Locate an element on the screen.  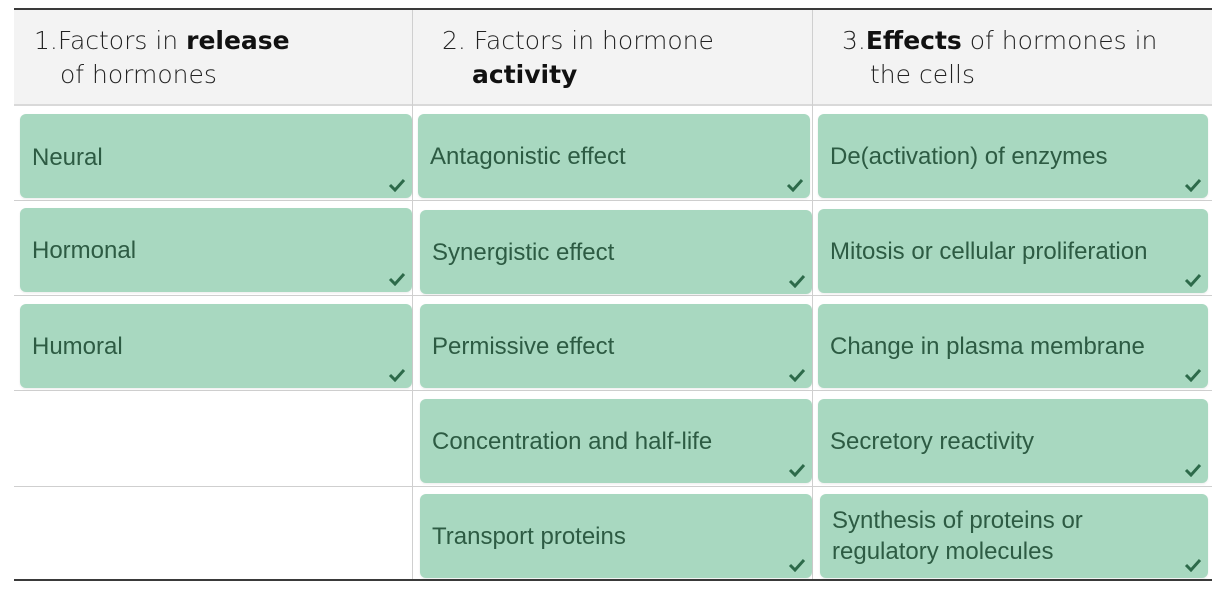
header-emphasis: release is located at coordinates (238, 40).